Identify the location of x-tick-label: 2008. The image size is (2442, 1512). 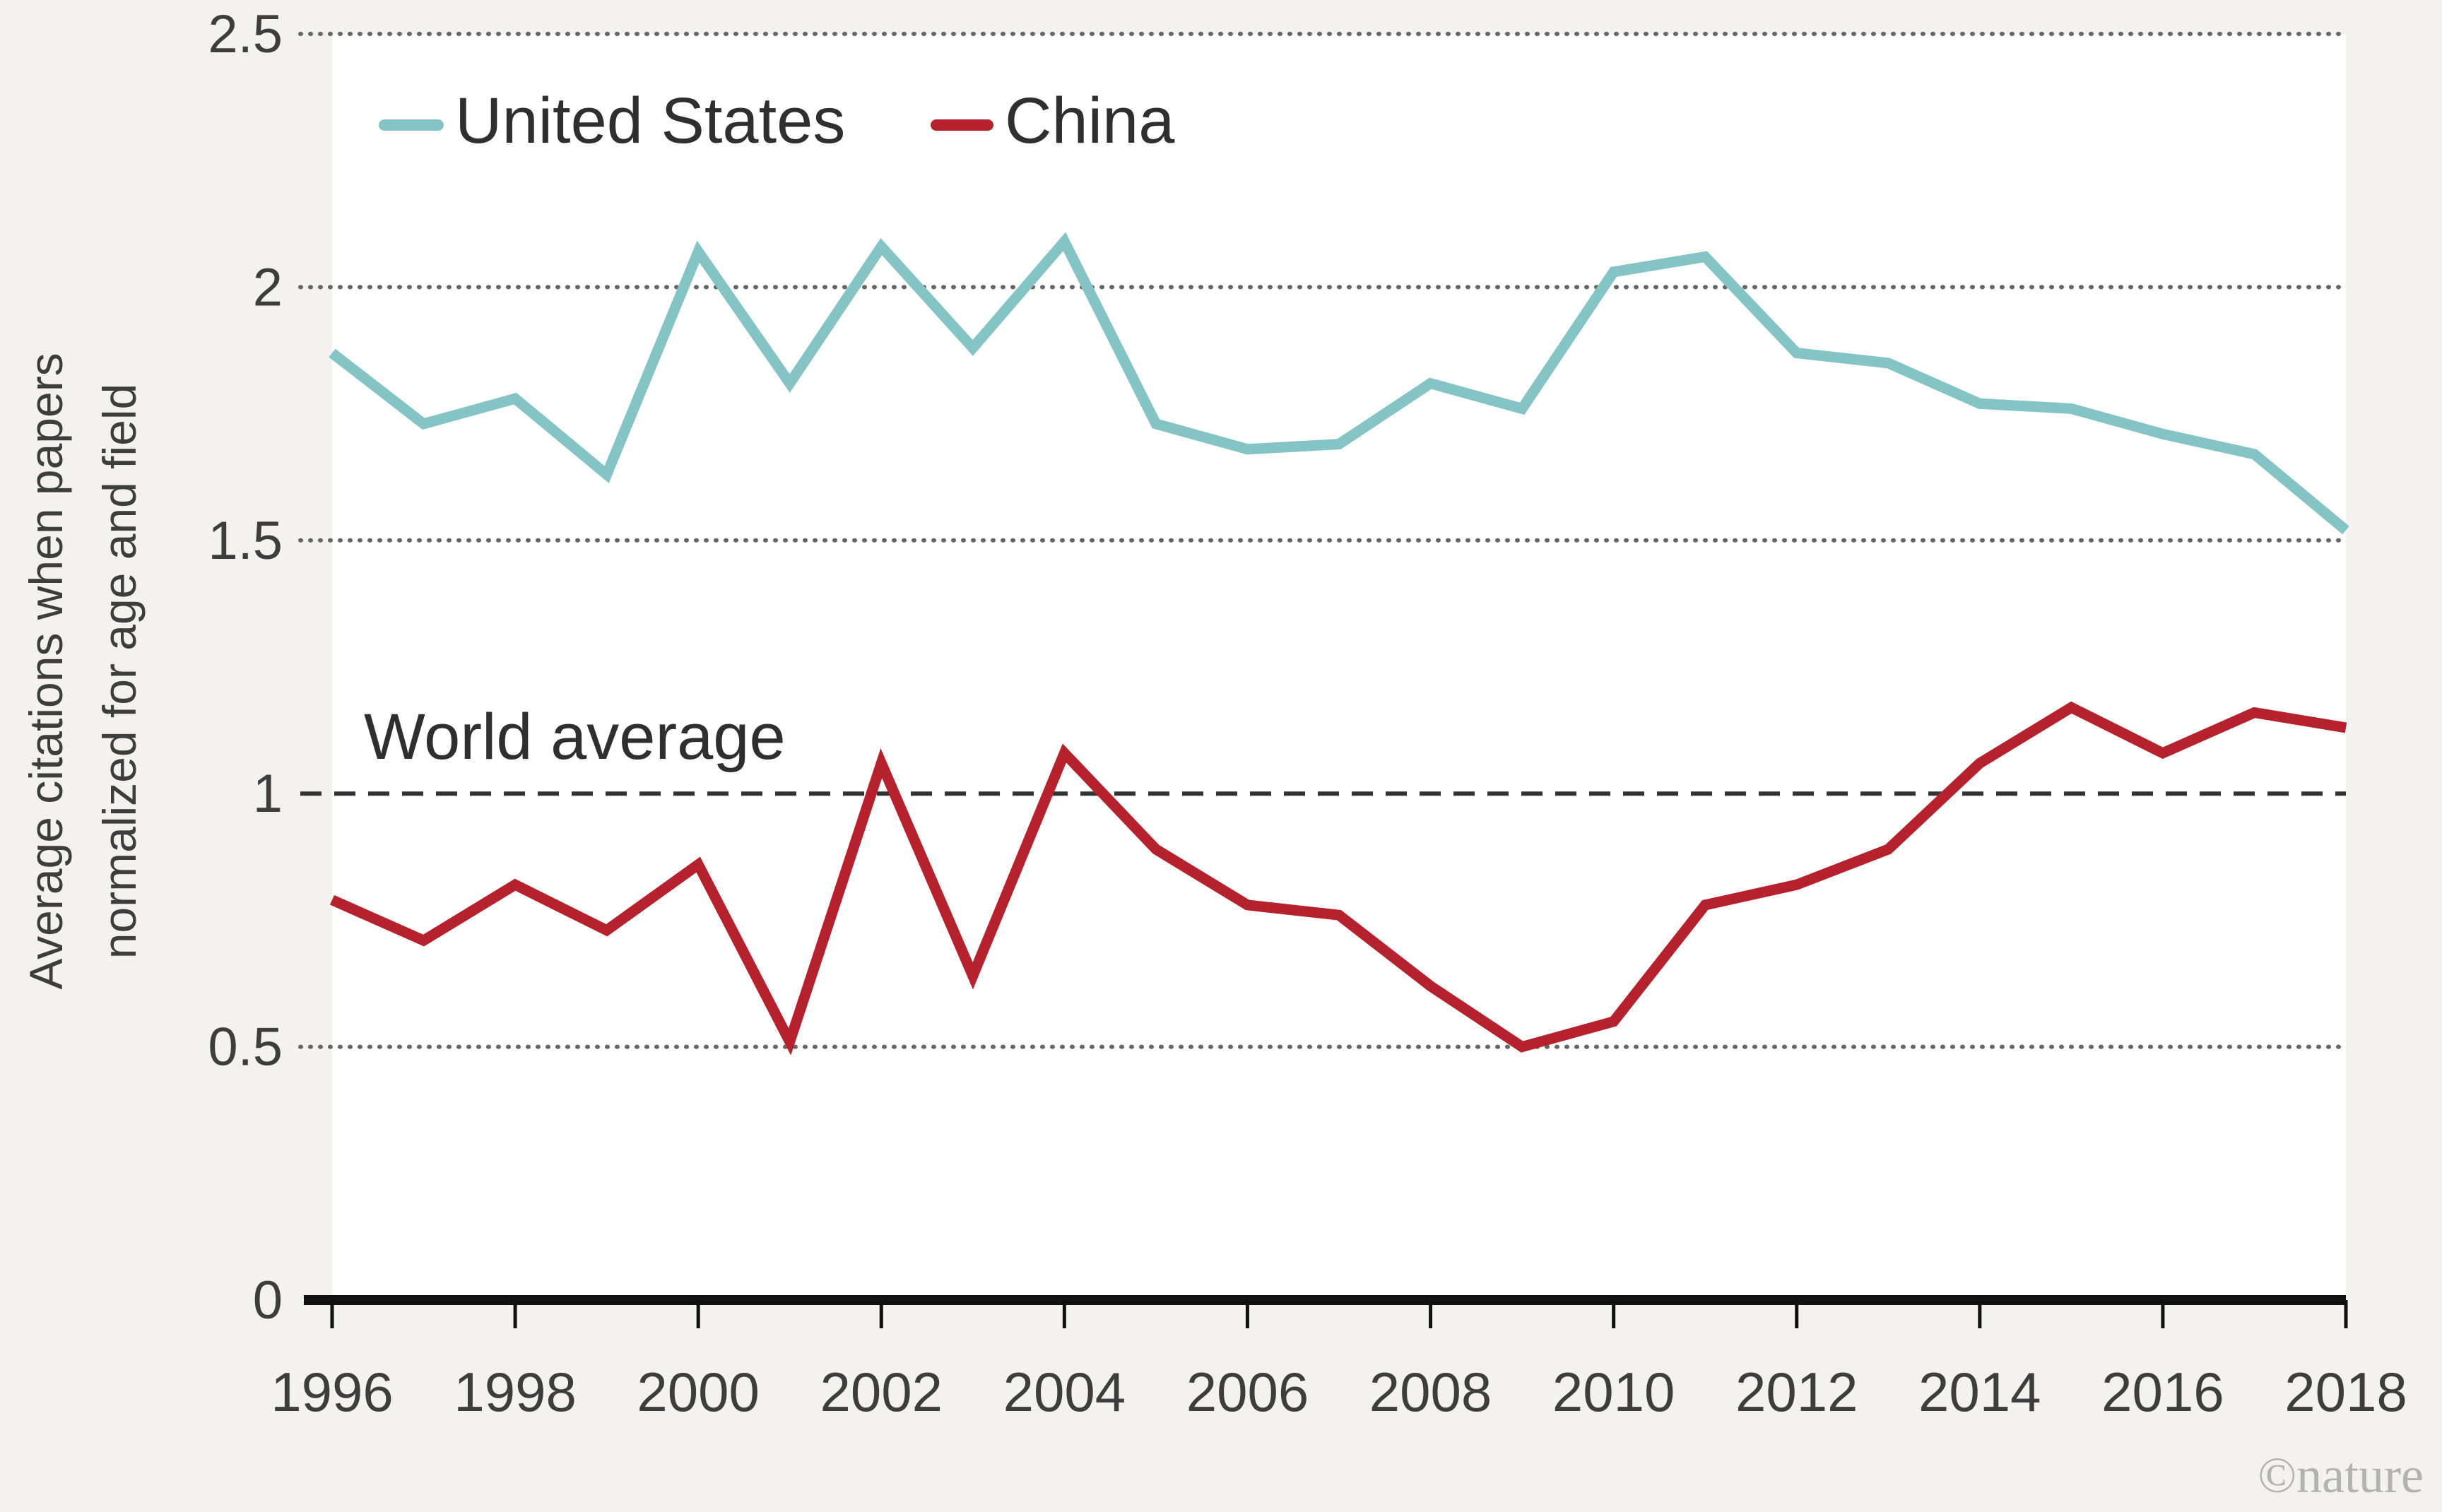
(1430, 1392).